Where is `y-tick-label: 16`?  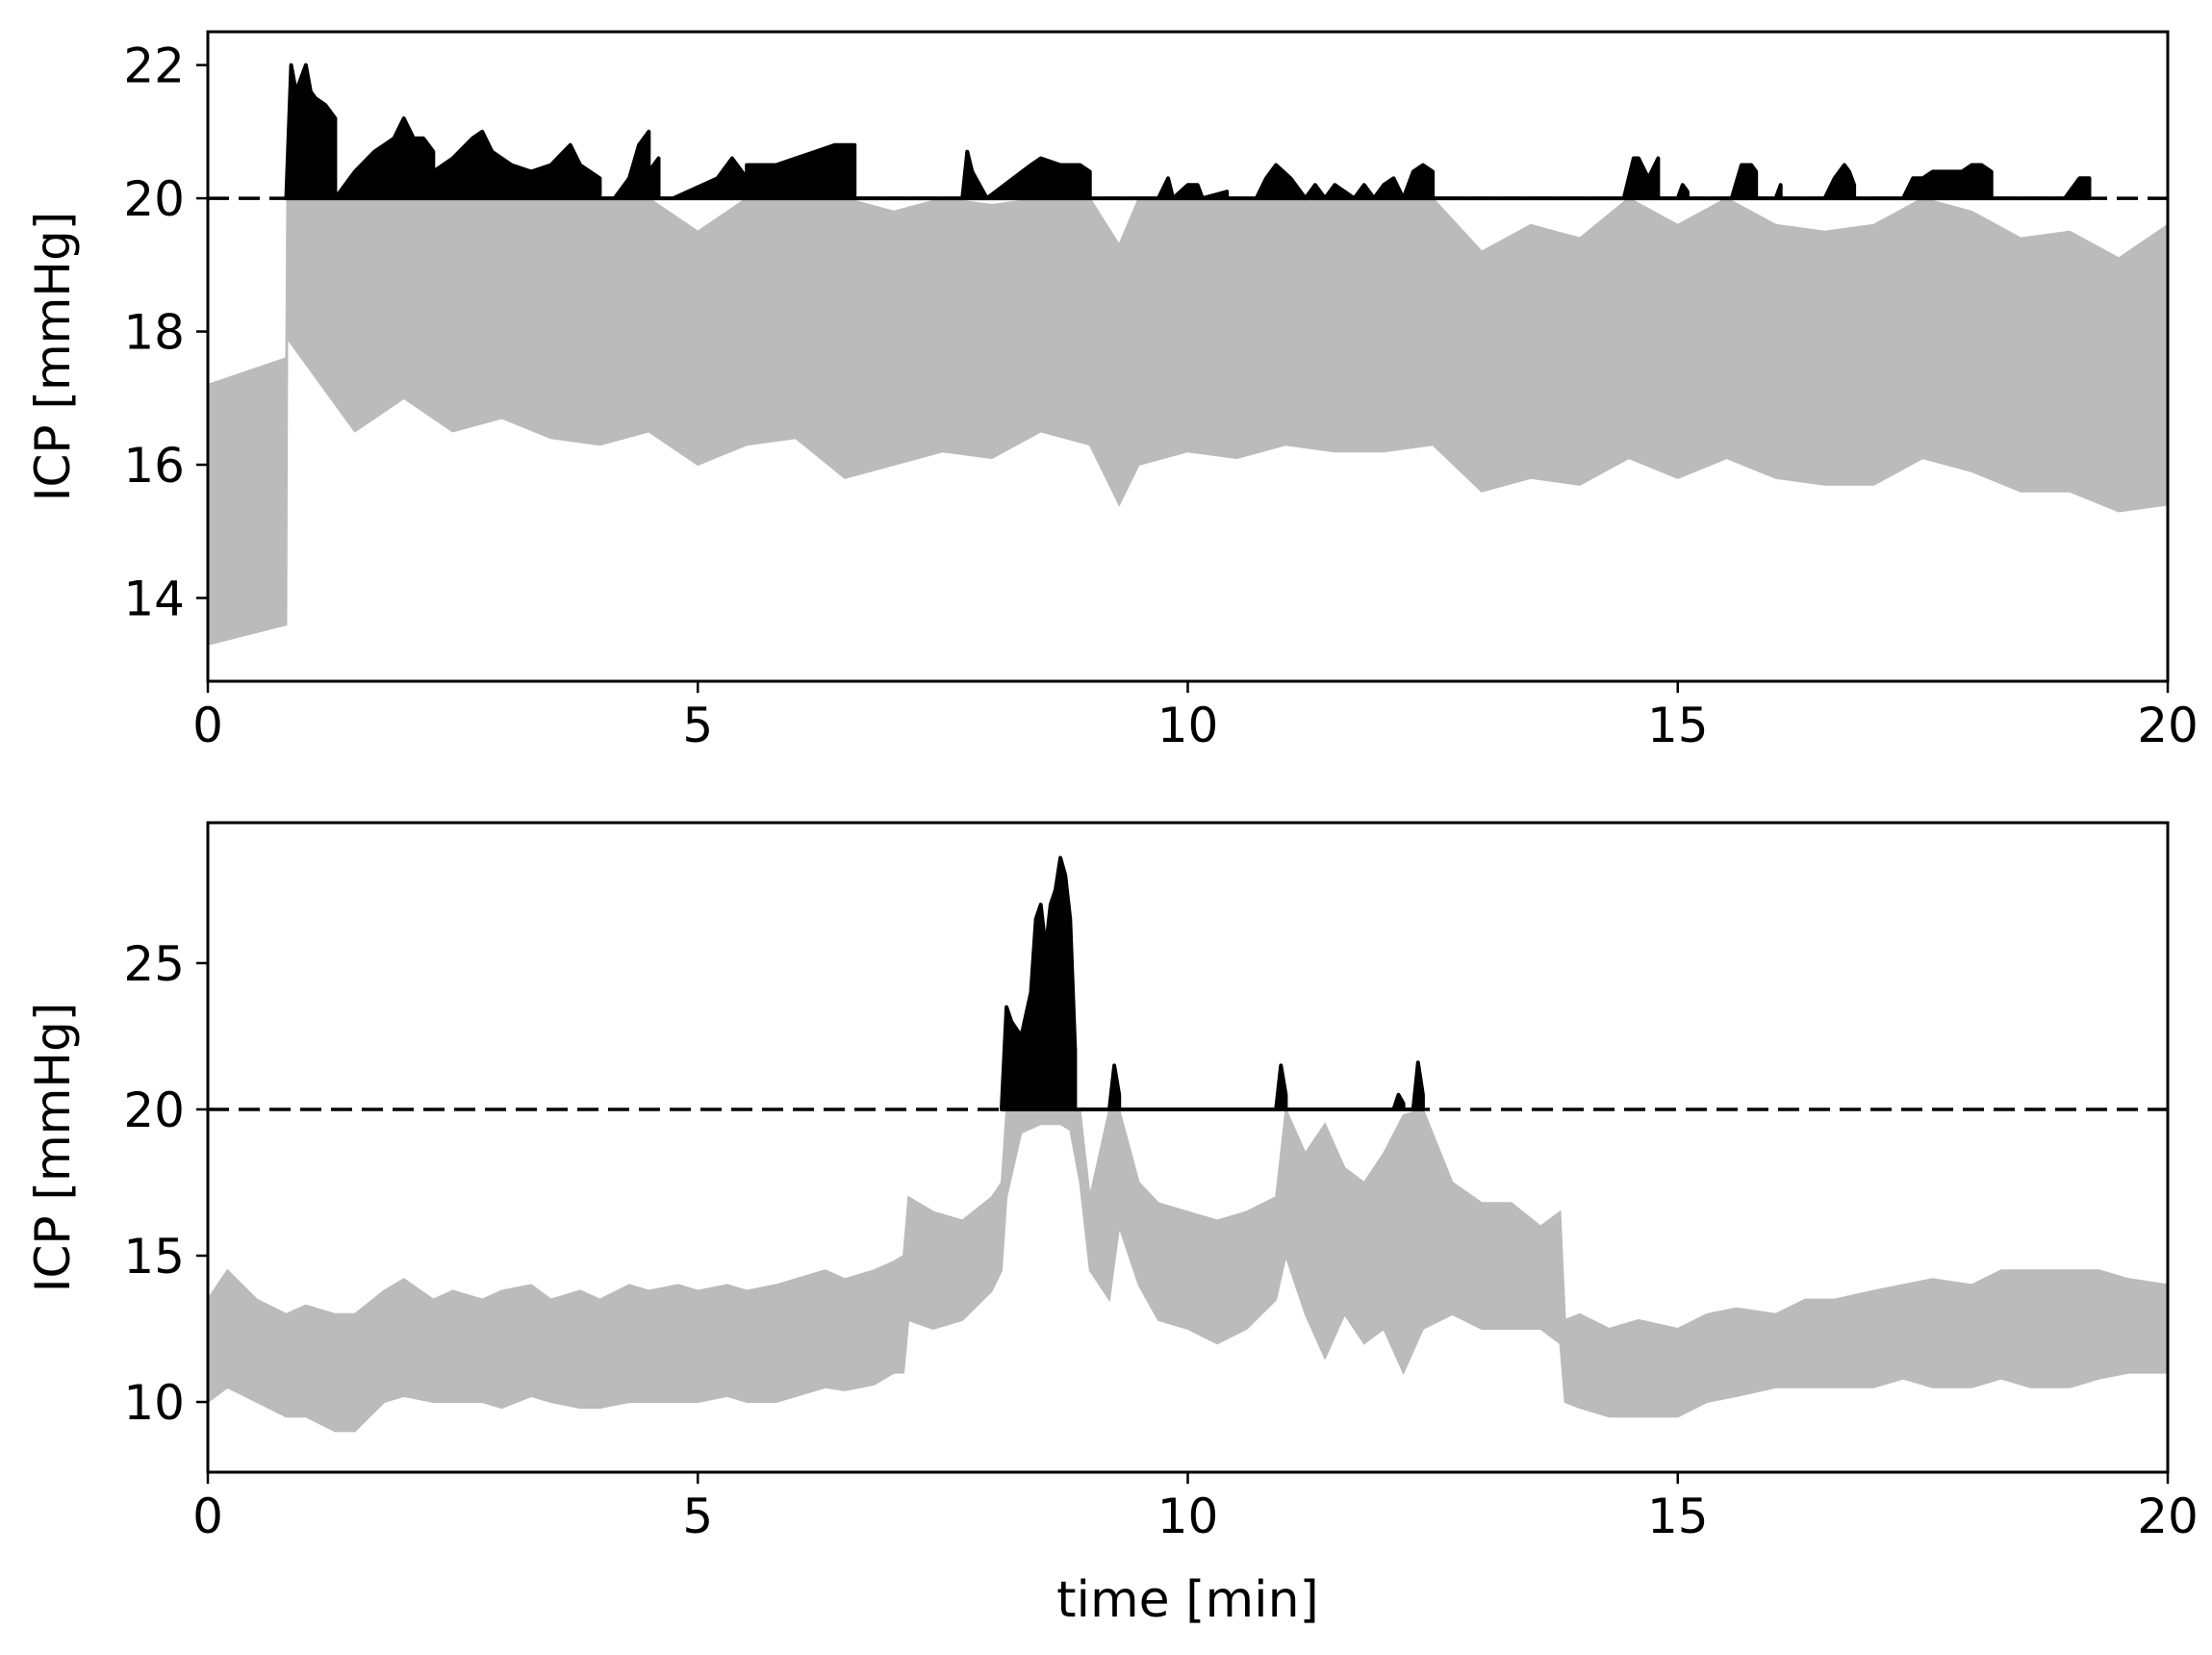 y-tick-label: 16 is located at coordinates (154, 466).